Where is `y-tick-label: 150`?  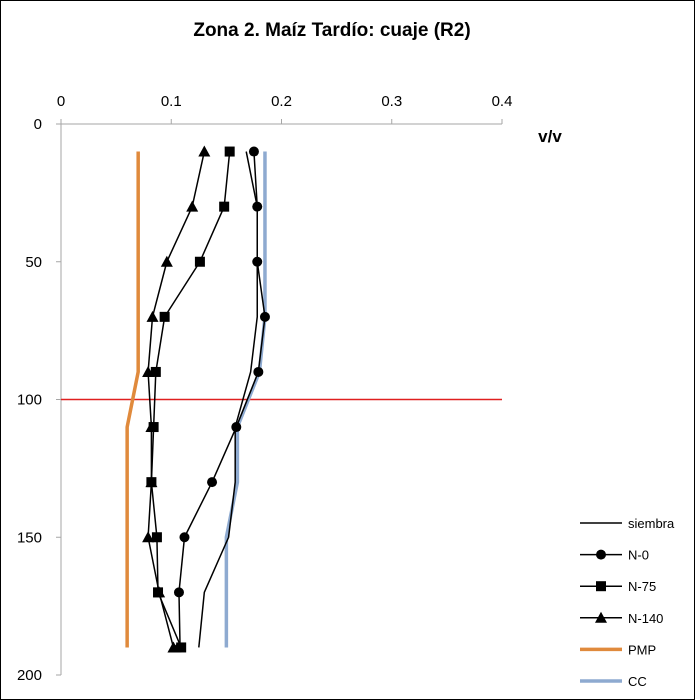
y-tick-label: 150 is located at coordinates (29, 537).